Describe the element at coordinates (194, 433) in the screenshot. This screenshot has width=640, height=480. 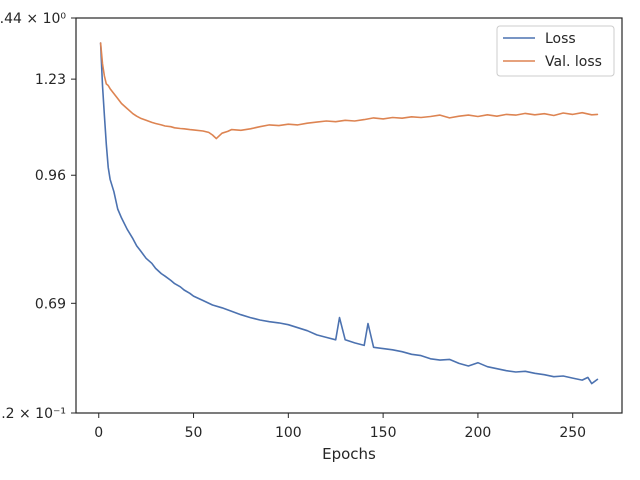
I see `x-tick-label: 50` at that location.